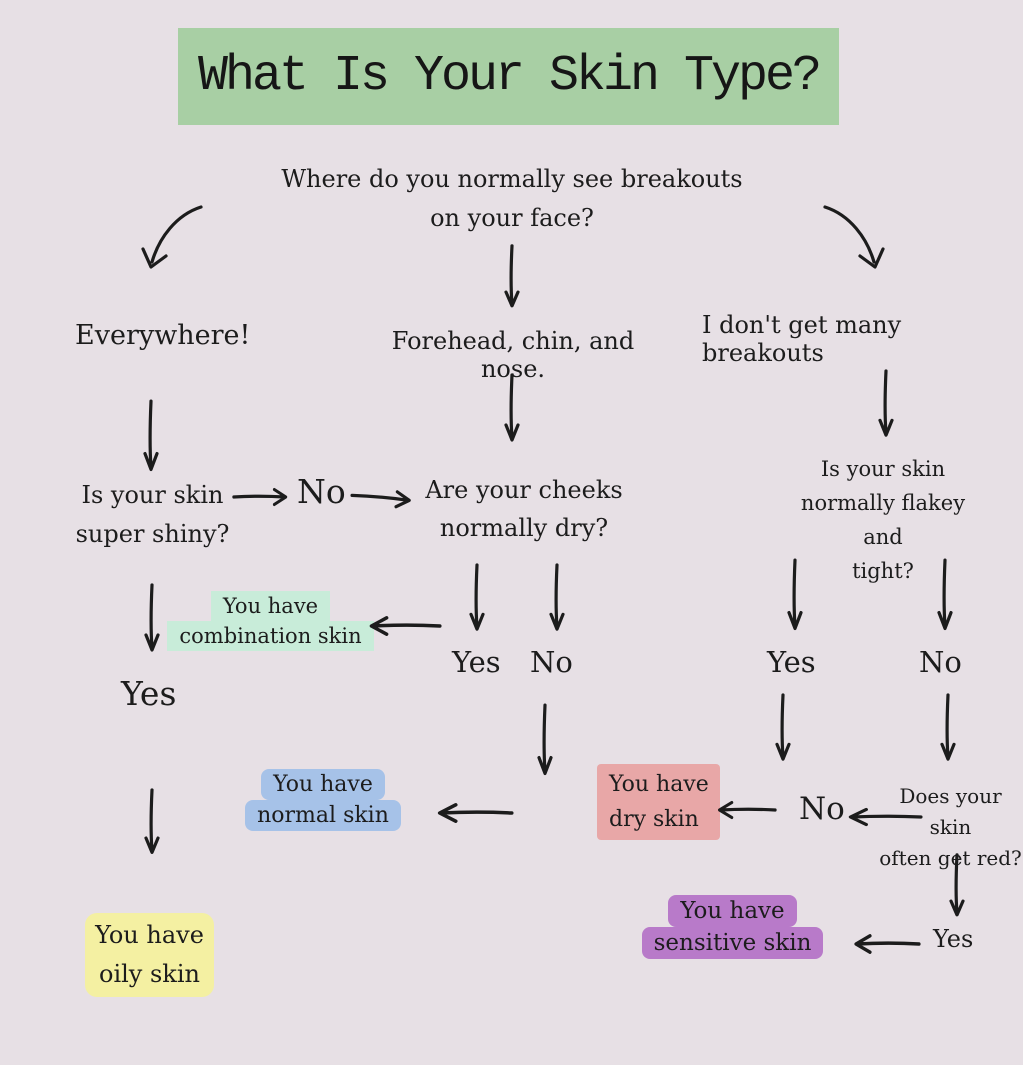 The width and height of the screenshot is (1023, 1065). Describe the element at coordinates (948, 731) in the screenshot. I see `arrow-down-no-to-red-icon` at that location.